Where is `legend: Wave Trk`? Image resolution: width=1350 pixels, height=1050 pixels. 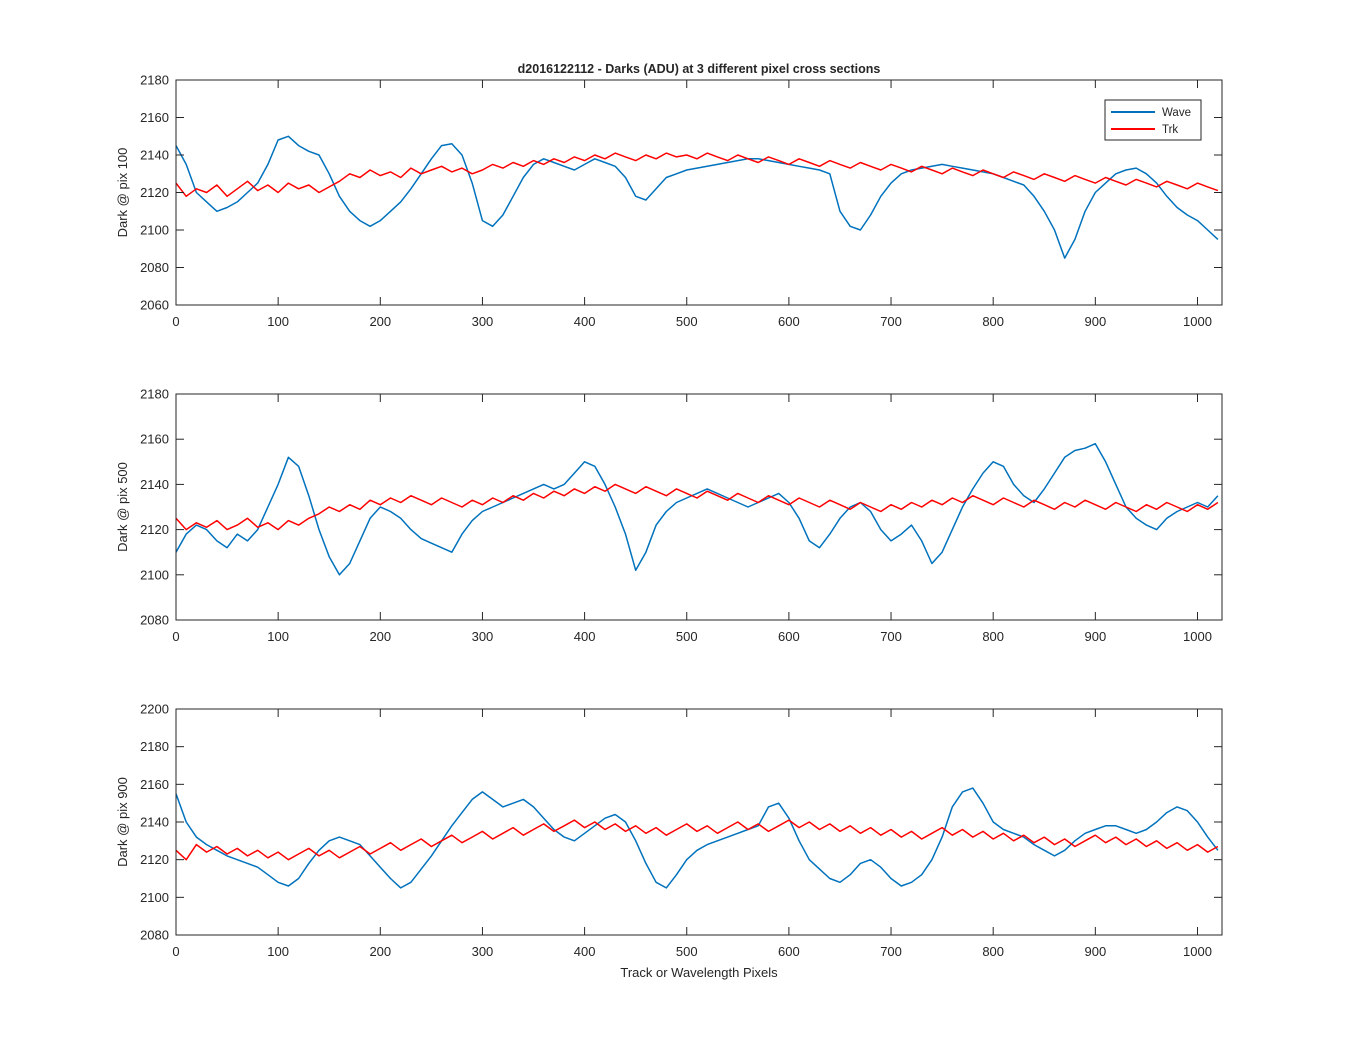
legend: Wave Trk is located at coordinates (1153, 120).